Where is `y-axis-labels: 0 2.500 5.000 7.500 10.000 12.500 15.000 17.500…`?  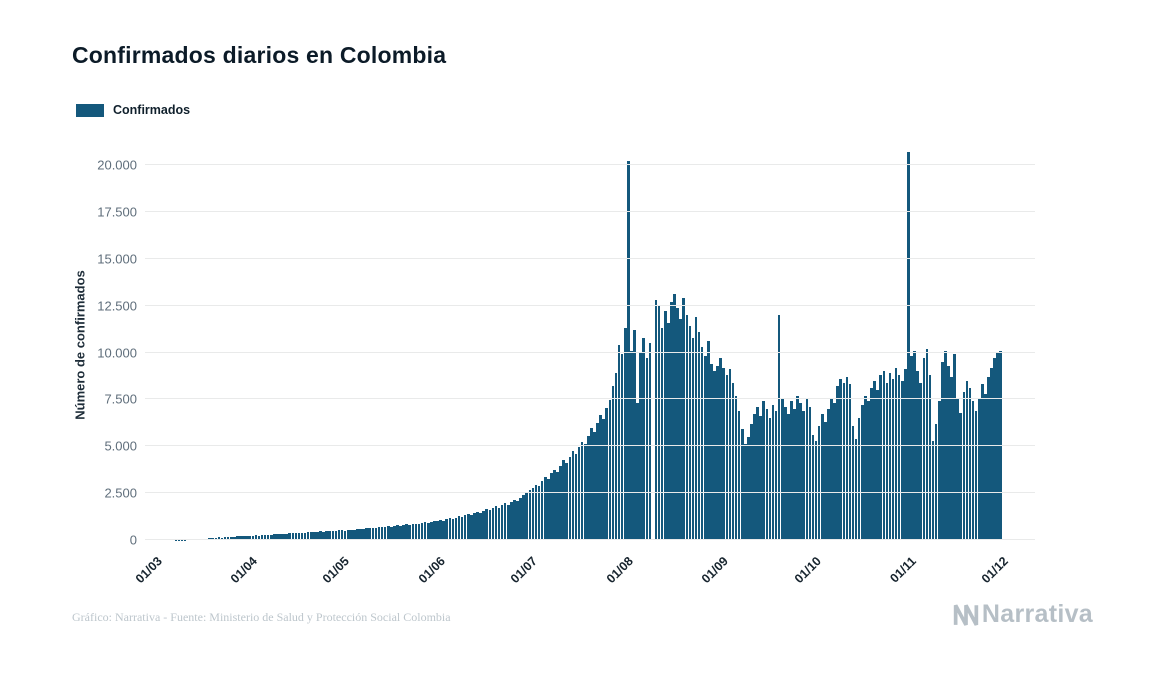
y-axis-labels: 0 2.500 5.000 7.500 10.000 12.500 15.000 17.500… is located at coordinates (68, 349).